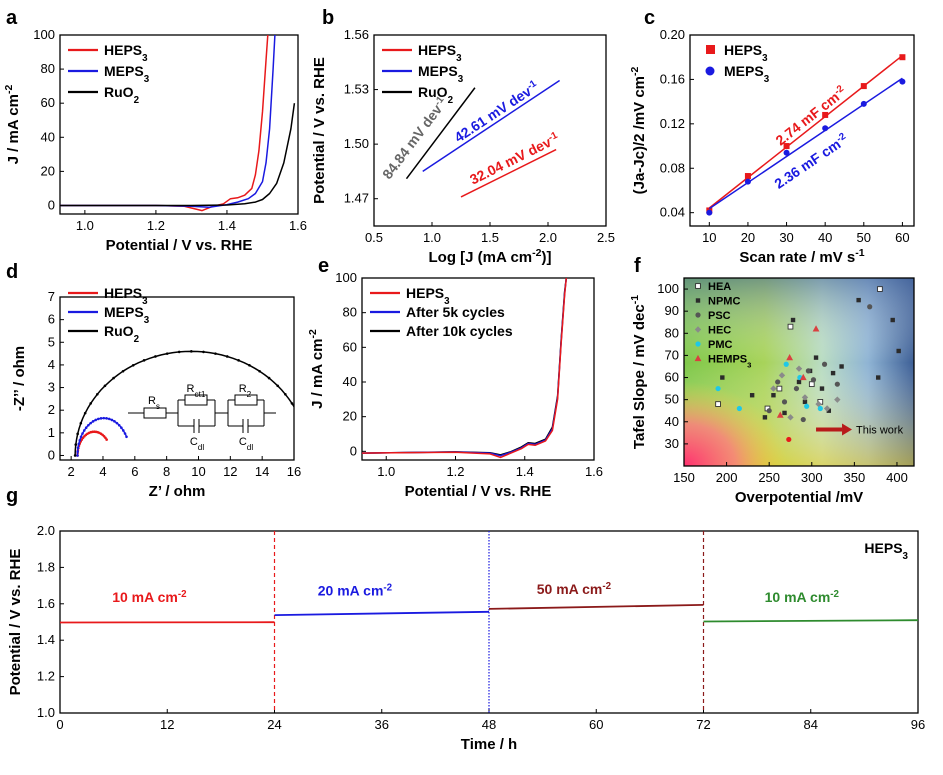  What do you see at coordinates (724, 302) in the screenshot?
I see `legend-label: NPMC` at bounding box center [724, 302].